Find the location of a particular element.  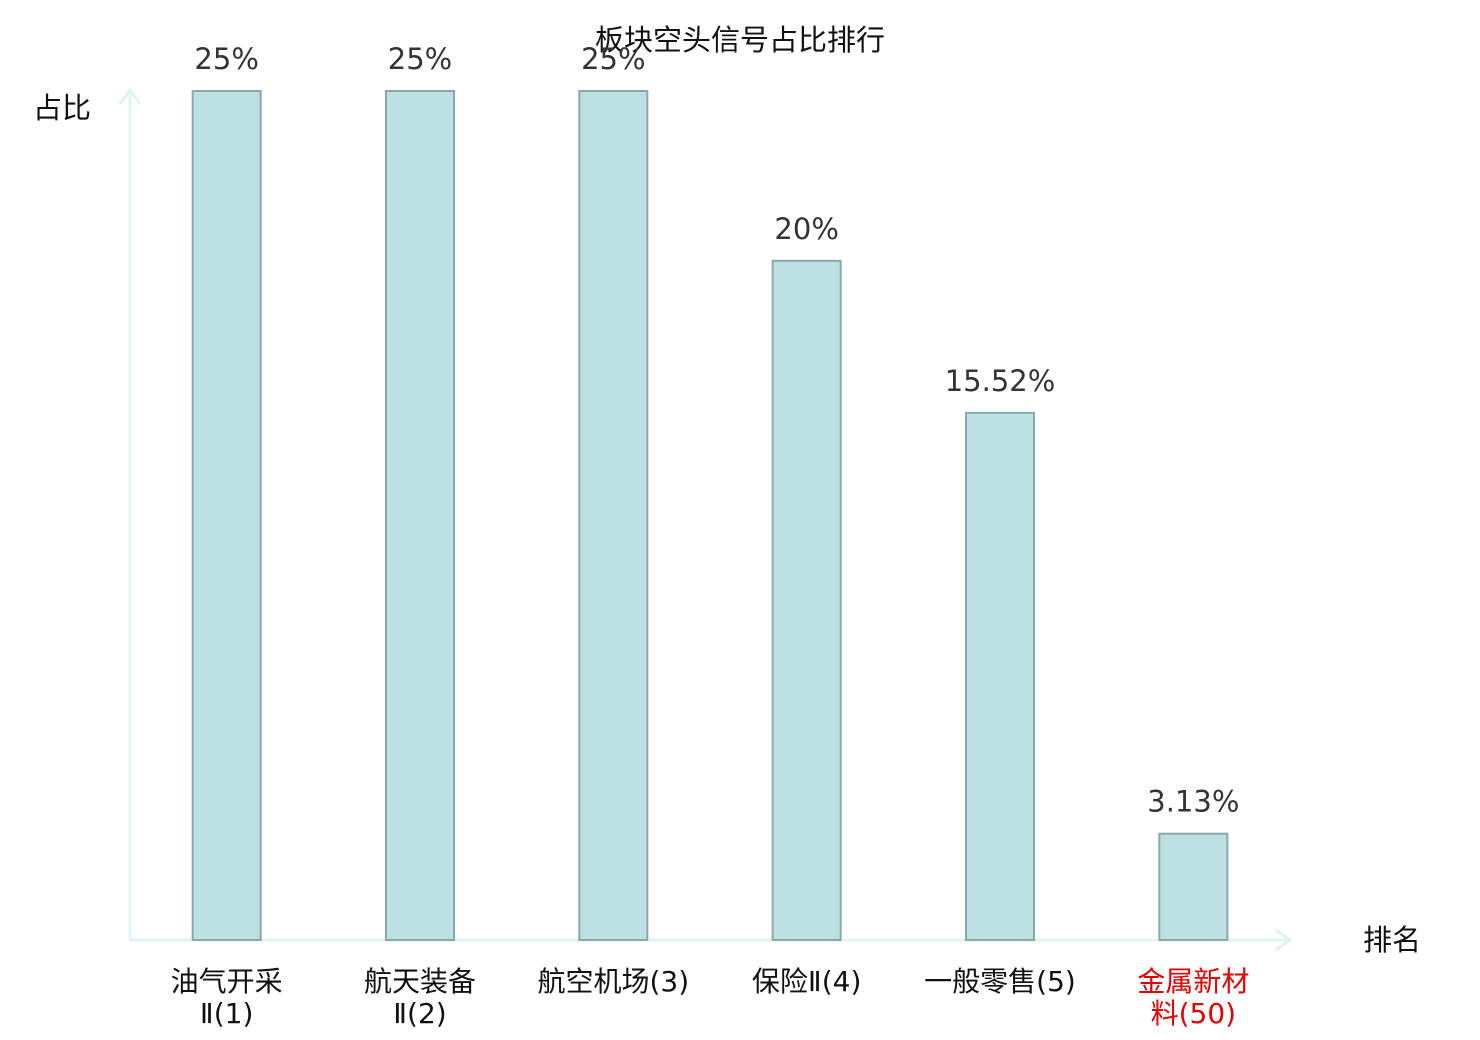

value-label: 15.52% is located at coordinates (1000, 381).